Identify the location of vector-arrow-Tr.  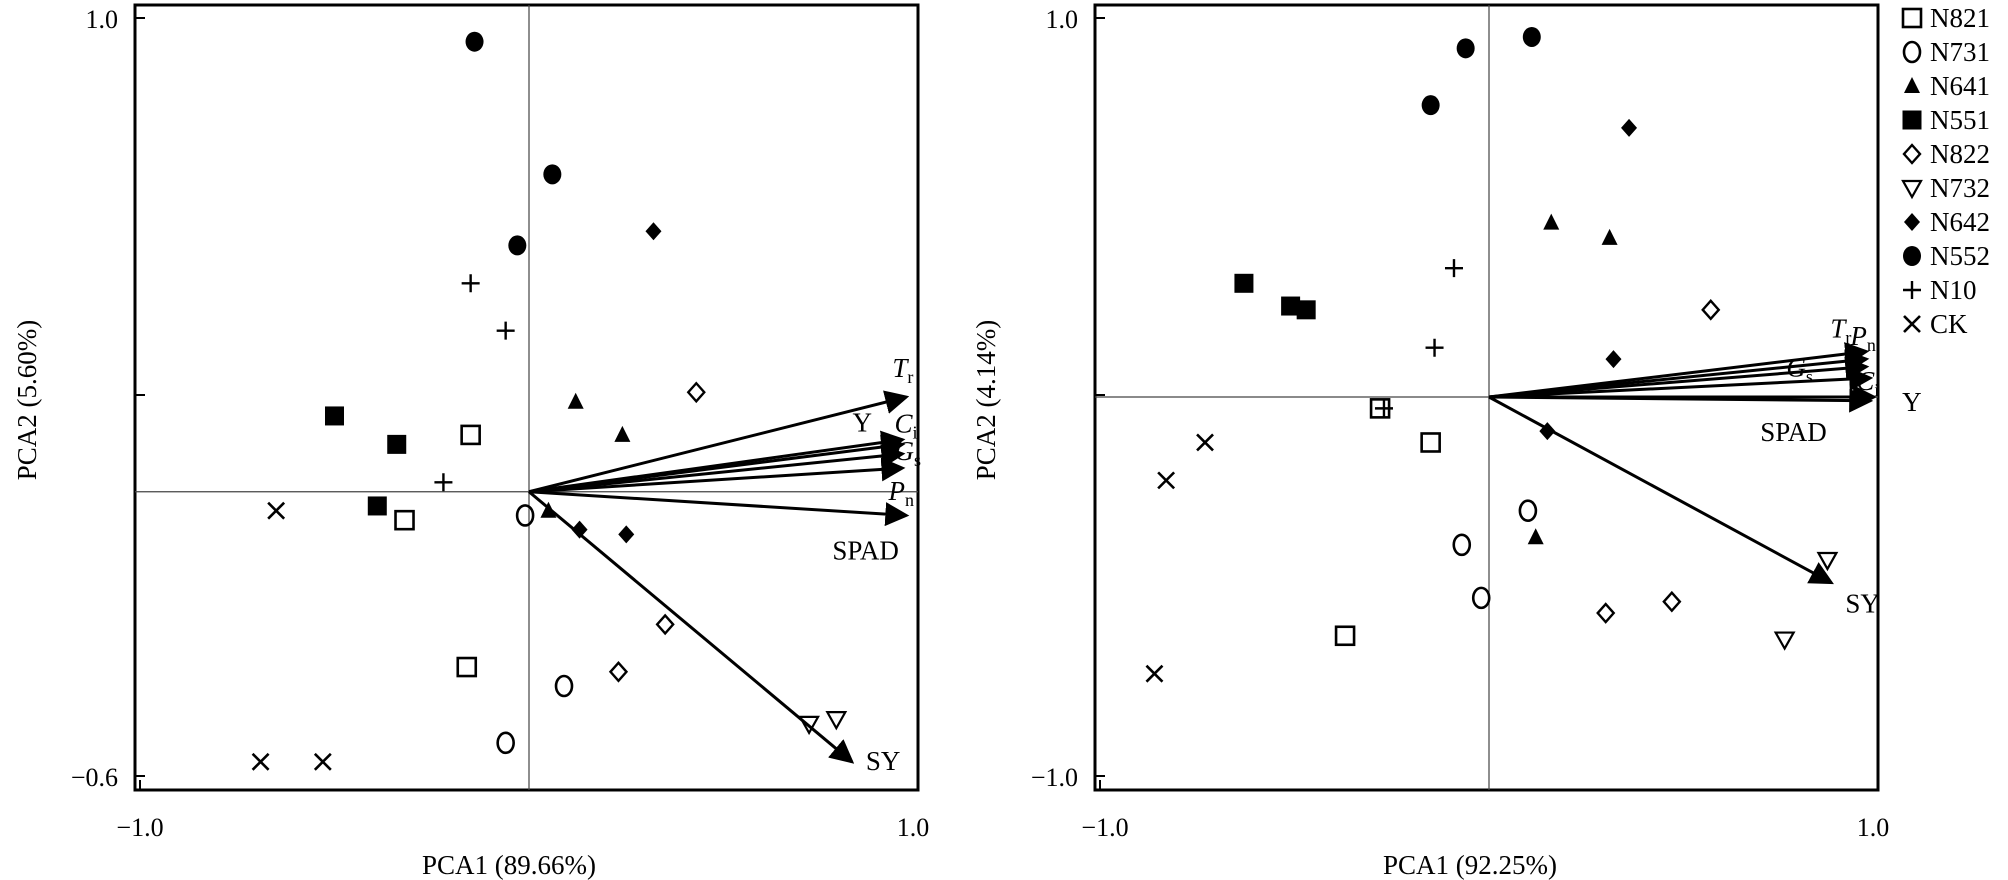
(719, 442).